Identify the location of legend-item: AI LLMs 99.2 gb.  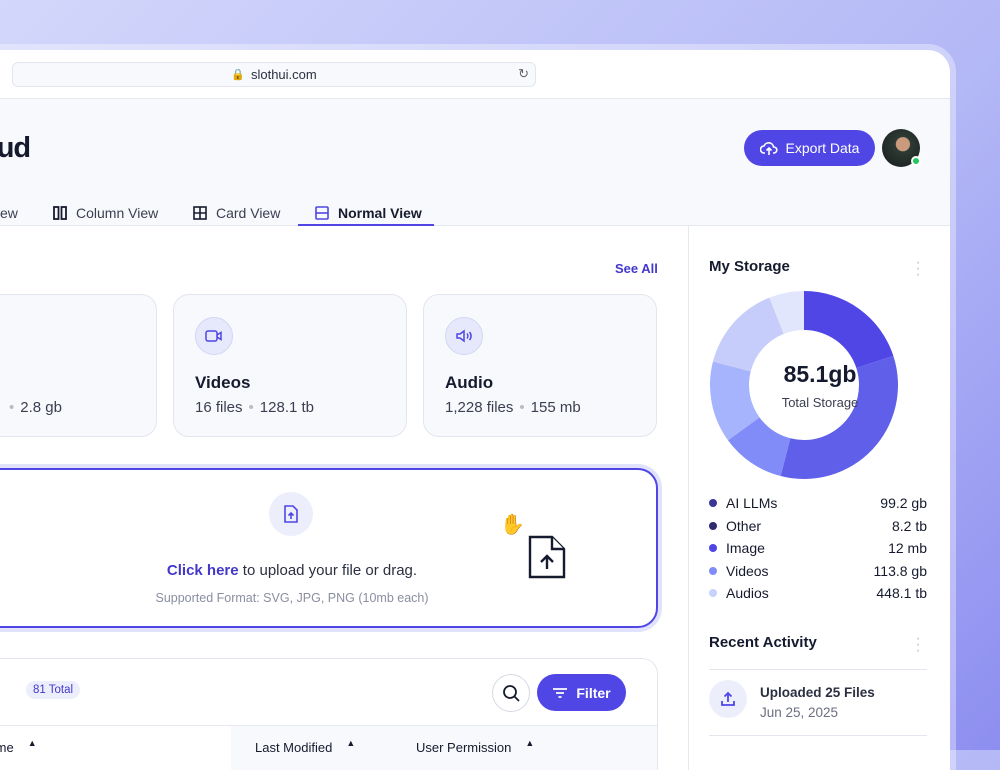
(818, 503).